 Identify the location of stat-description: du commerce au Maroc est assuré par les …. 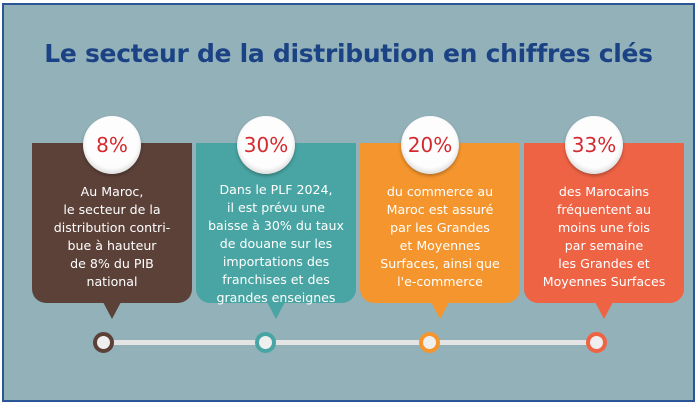
(440, 236).